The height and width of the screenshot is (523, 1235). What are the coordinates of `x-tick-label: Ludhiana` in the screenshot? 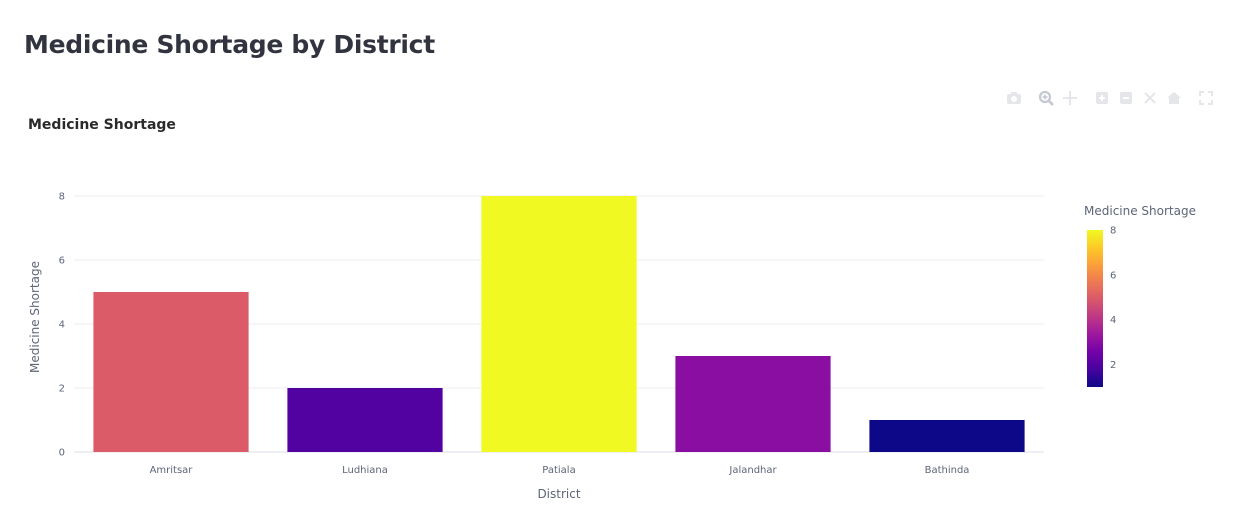 It's located at (365, 470).